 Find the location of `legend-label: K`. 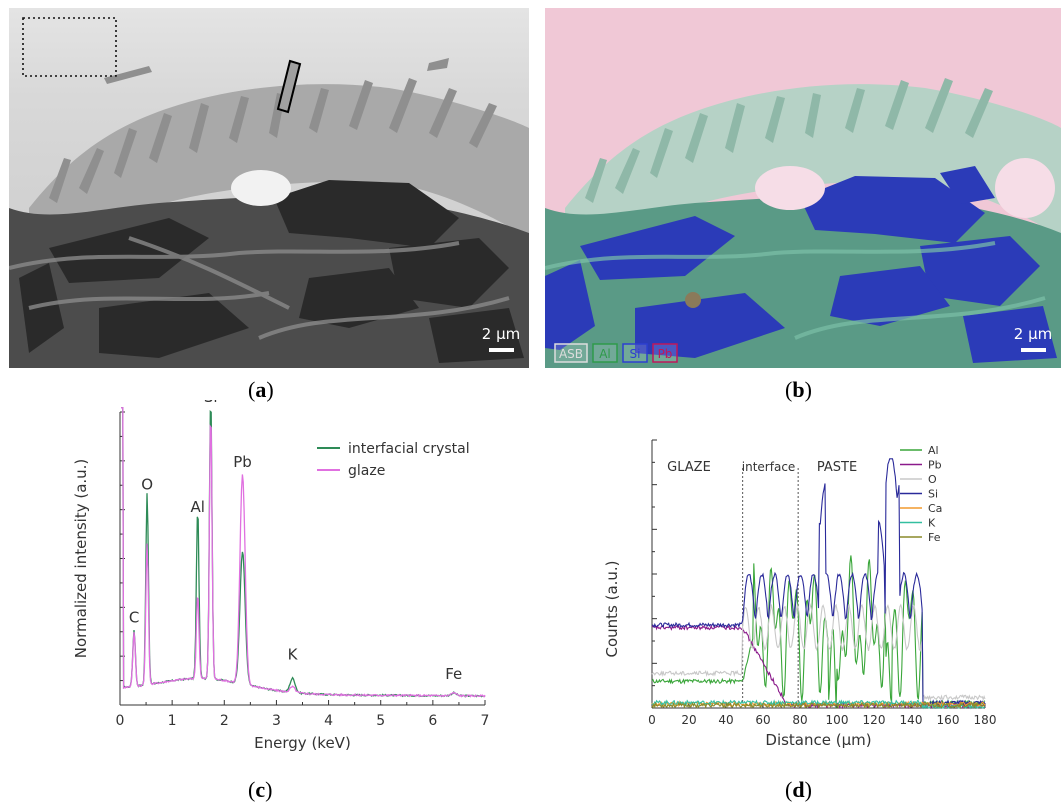

legend-label: K is located at coordinates (932, 523).